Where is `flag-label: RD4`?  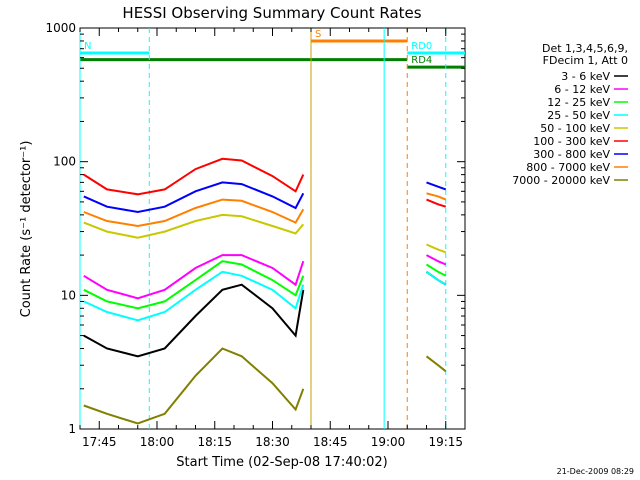
flag-label: RD4 is located at coordinates (421, 60).